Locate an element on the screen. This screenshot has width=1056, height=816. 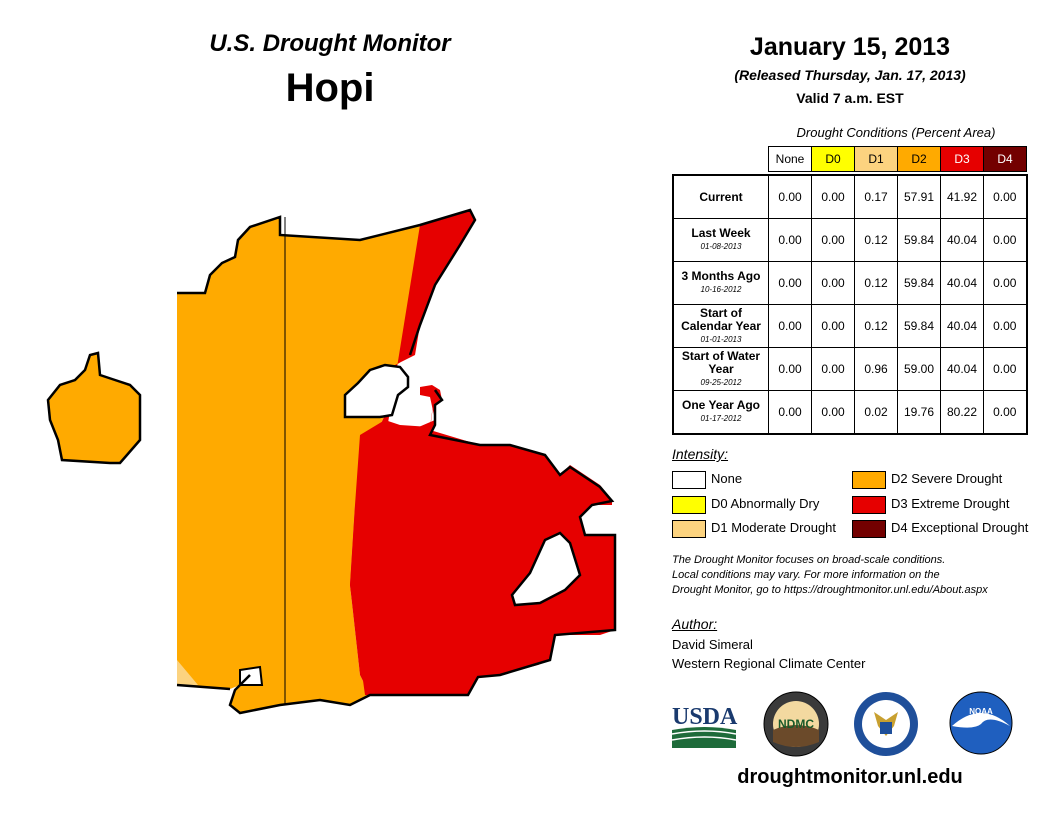
row-label: 3 Months Ago 10-16-2012 is located at coordinates (720, 283).